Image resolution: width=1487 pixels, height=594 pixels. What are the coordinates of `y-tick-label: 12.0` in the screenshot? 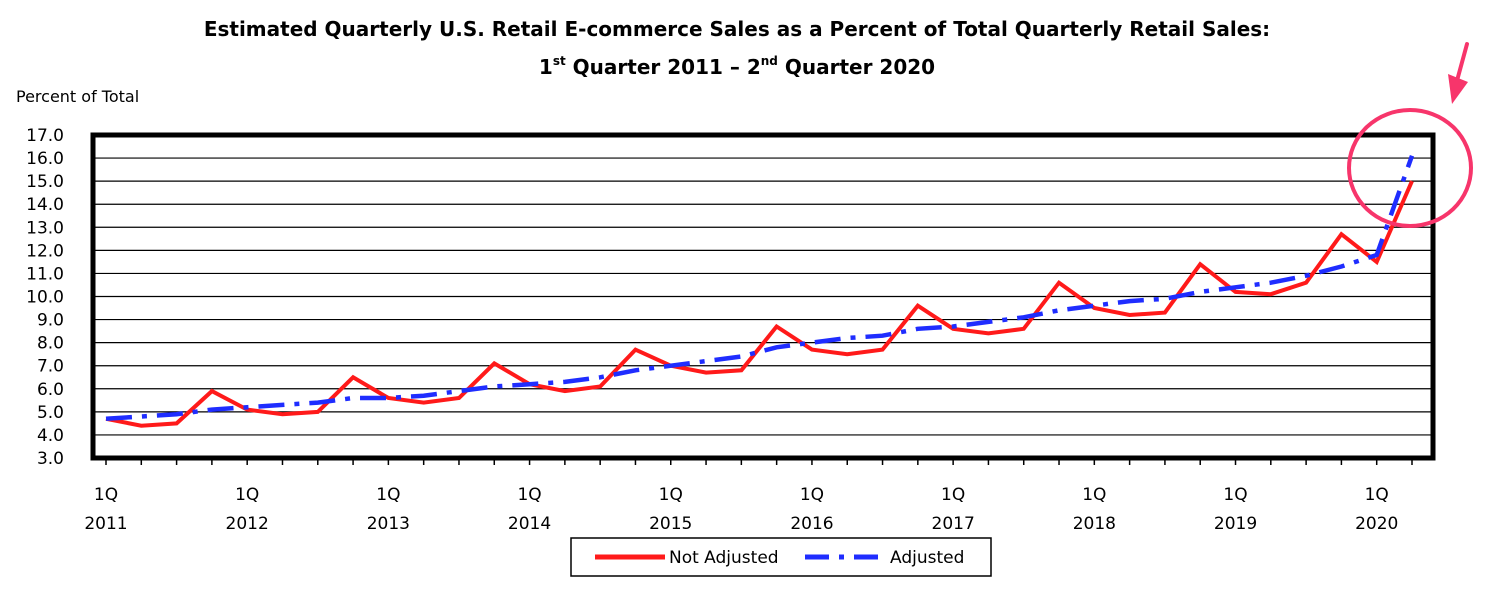 It's located at (45, 251).